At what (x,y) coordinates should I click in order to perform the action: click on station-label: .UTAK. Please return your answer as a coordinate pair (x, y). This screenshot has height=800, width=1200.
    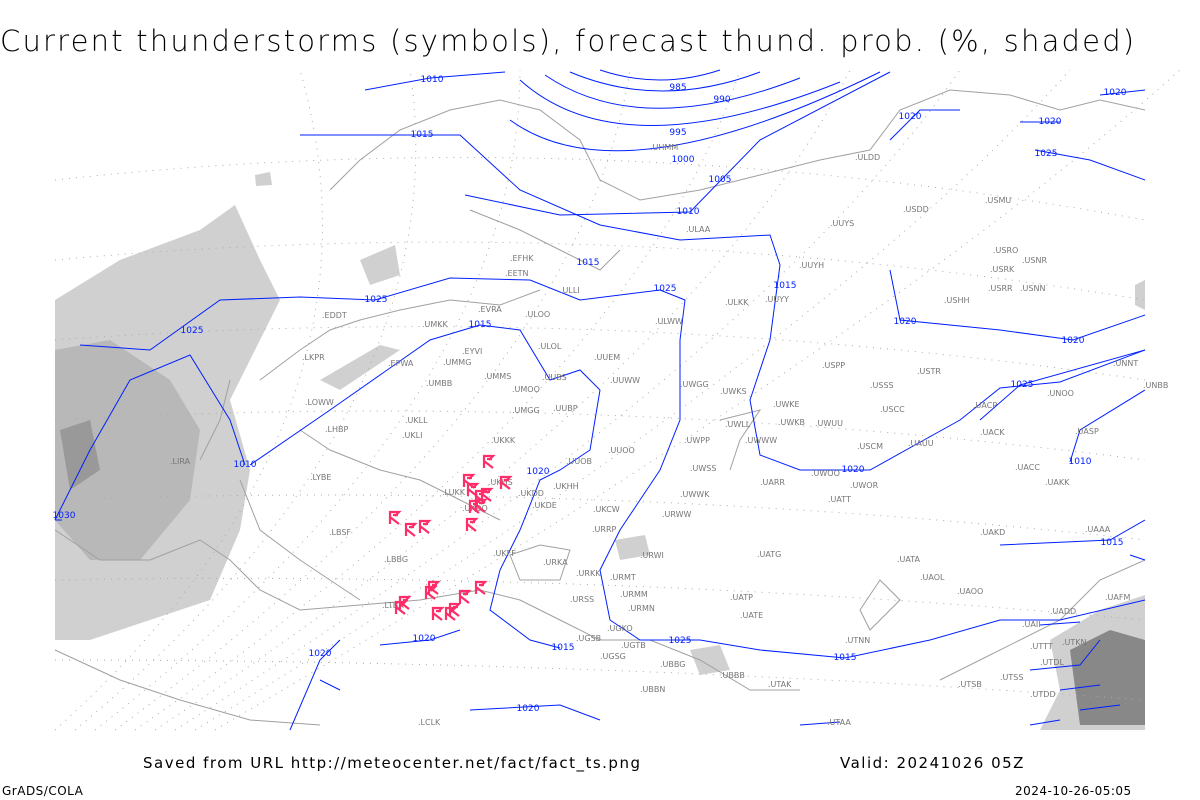
    Looking at the image, I should click on (780, 684).